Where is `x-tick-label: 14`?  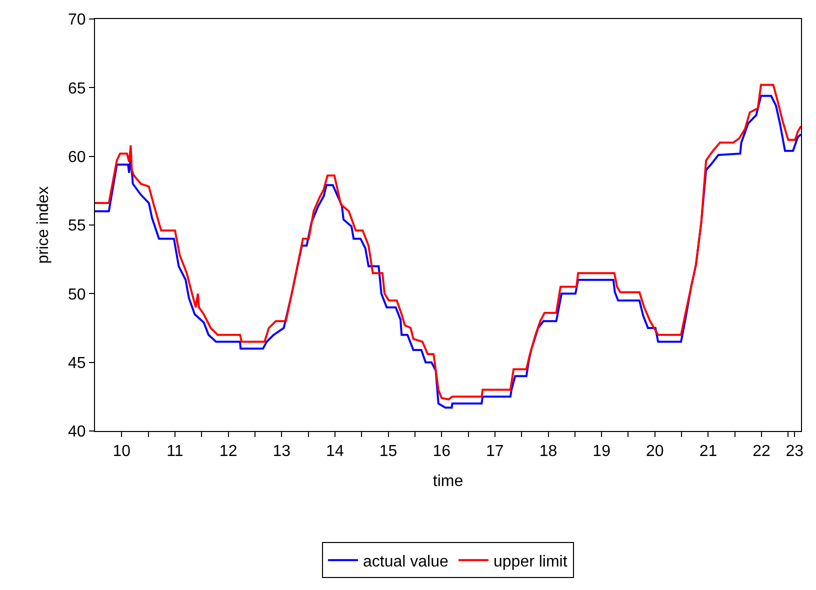
x-tick-label: 14 is located at coordinates (335, 451).